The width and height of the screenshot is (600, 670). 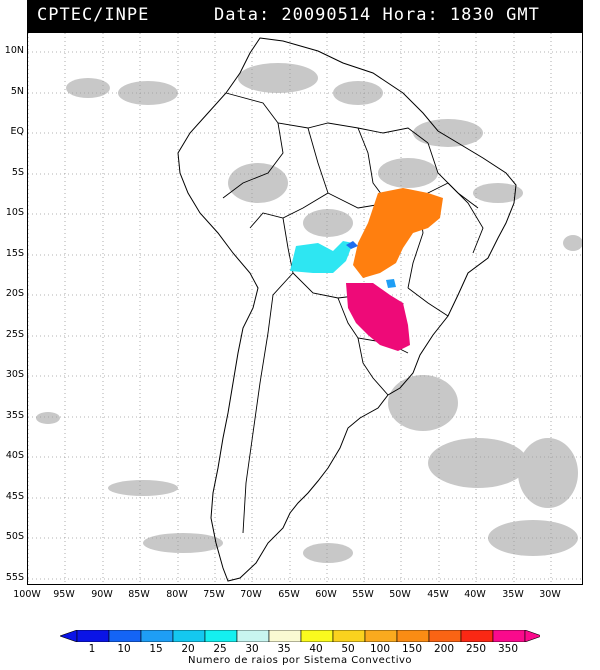 I want to click on colorbar-arrow-right, so click(x=532, y=636).